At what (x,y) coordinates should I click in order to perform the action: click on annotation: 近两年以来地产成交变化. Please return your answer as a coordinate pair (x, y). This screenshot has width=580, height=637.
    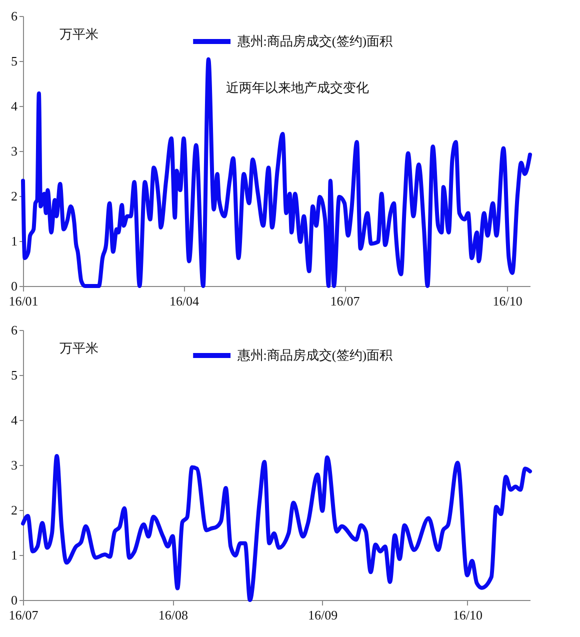
    Looking at the image, I should click on (297, 87).